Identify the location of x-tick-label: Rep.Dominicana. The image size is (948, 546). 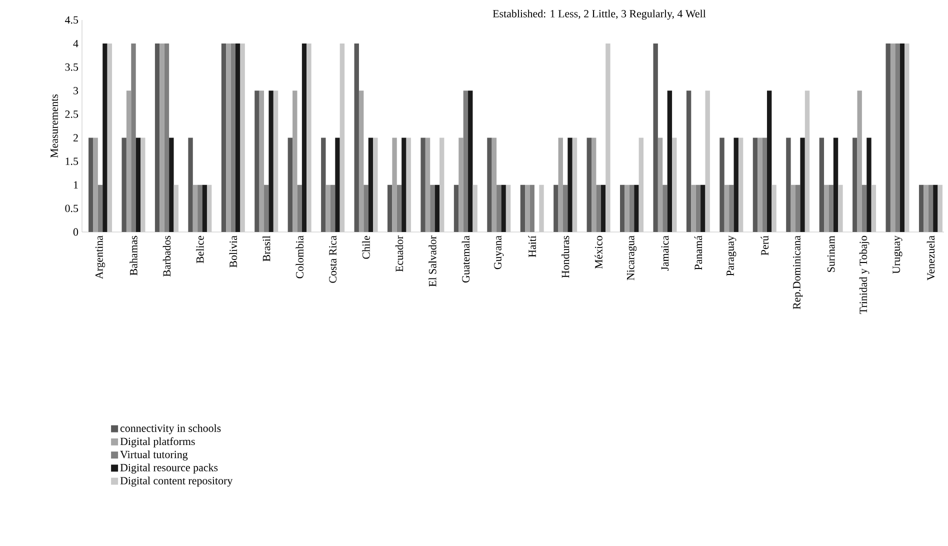
(798, 273).